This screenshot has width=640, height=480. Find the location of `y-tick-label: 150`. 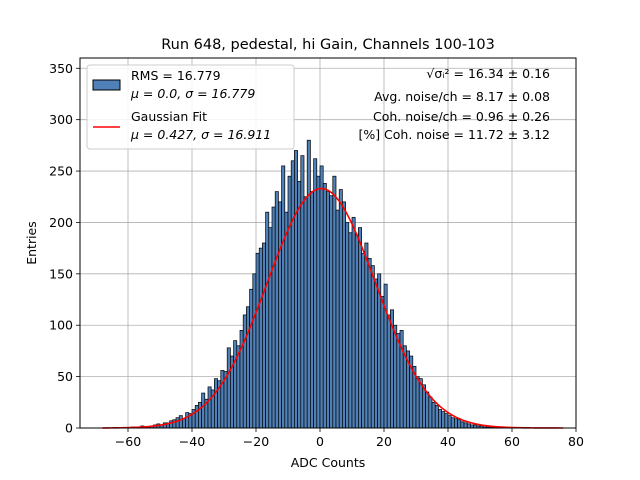

y-tick-label: 150 is located at coordinates (61, 273).